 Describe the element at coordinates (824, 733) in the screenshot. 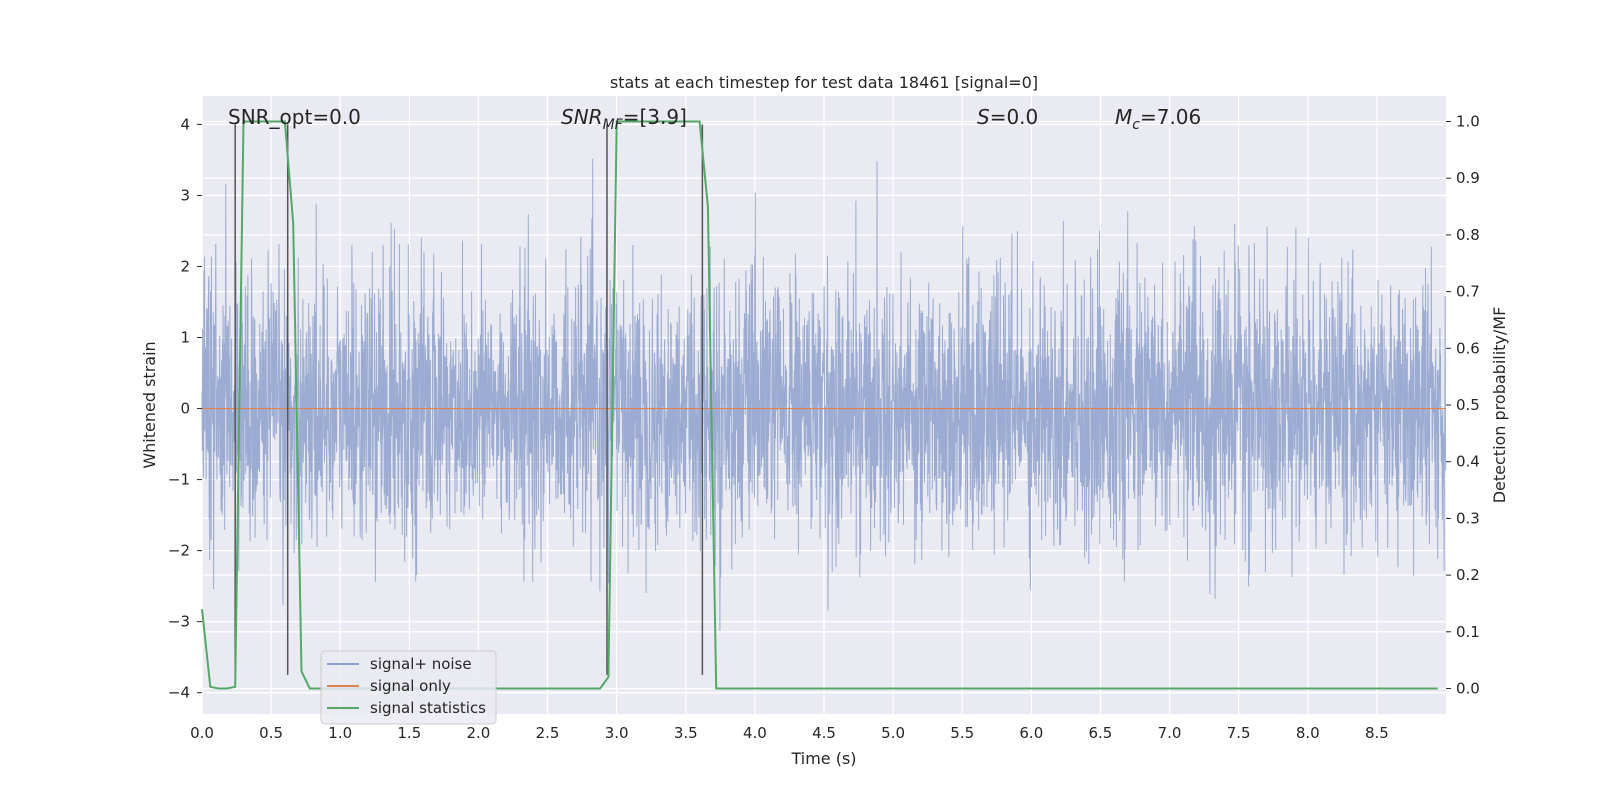

I see `x-tick-label: 4.5` at that location.